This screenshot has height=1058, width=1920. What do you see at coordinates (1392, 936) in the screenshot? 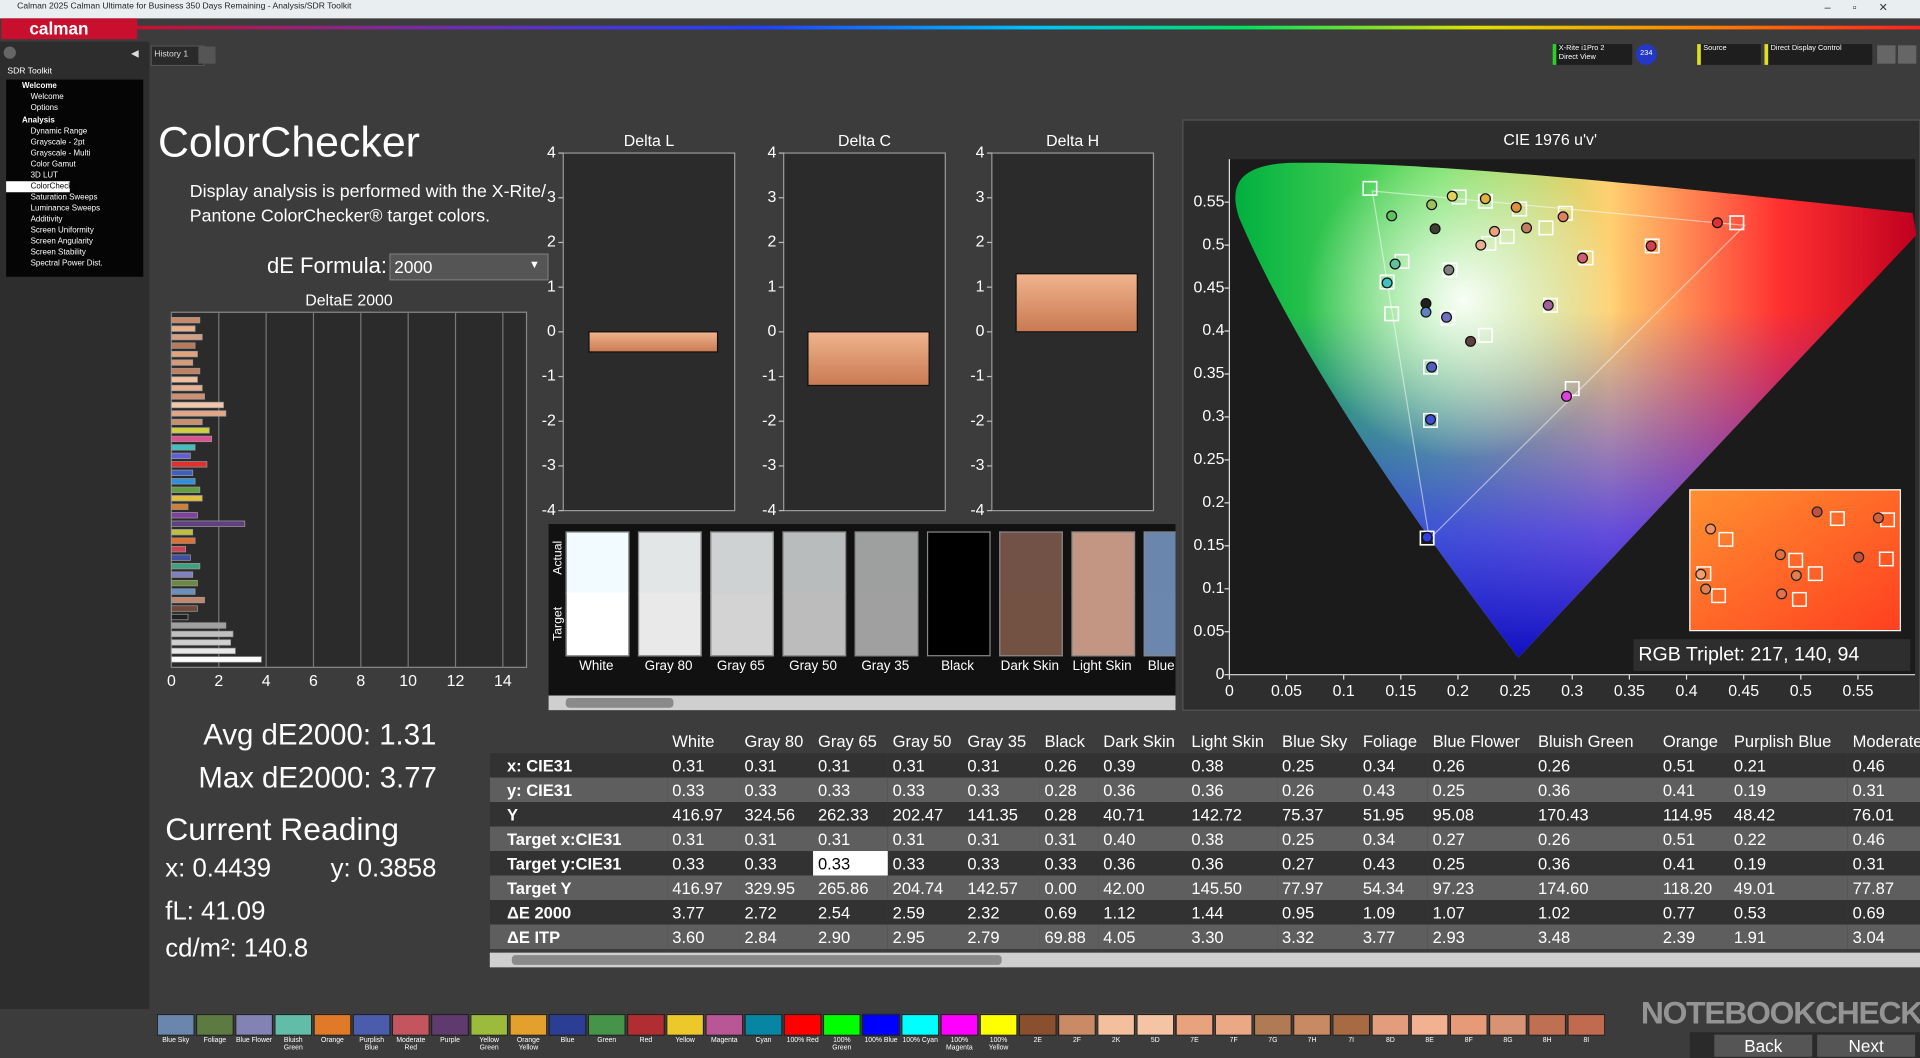
I see `cell: 3.77` at bounding box center [1392, 936].